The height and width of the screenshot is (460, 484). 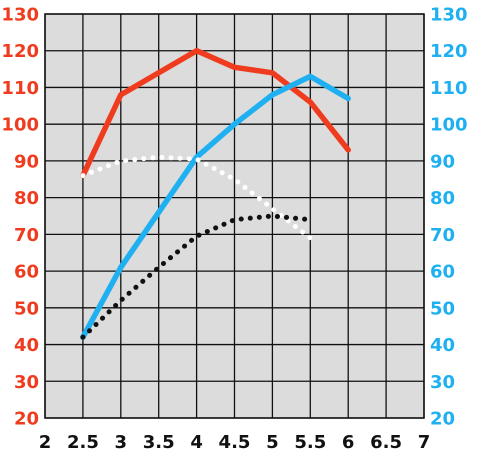 What do you see at coordinates (45, 442) in the screenshot?
I see `x-tick-label: 2` at bounding box center [45, 442].